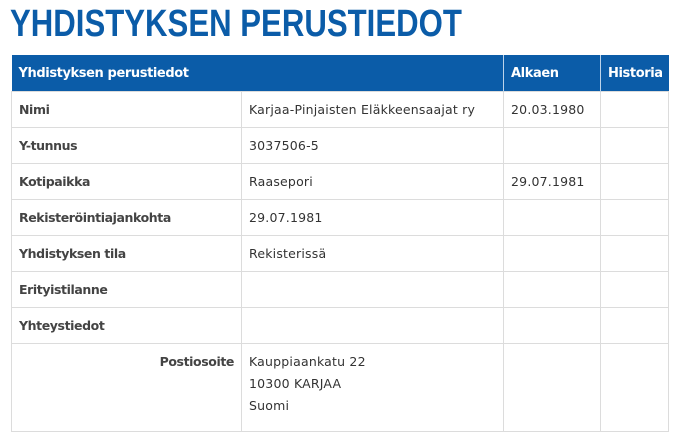 This screenshot has width=679, height=435. I want to click on row-value: 29.07.1981, so click(372, 217).